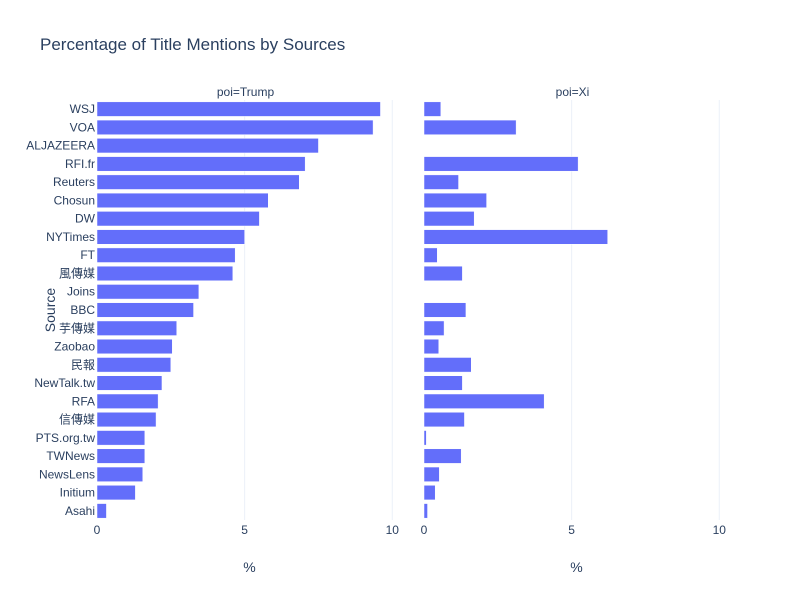  What do you see at coordinates (77, 328) in the screenshot?
I see `y-tick-label: 芋傳媒` at bounding box center [77, 328].